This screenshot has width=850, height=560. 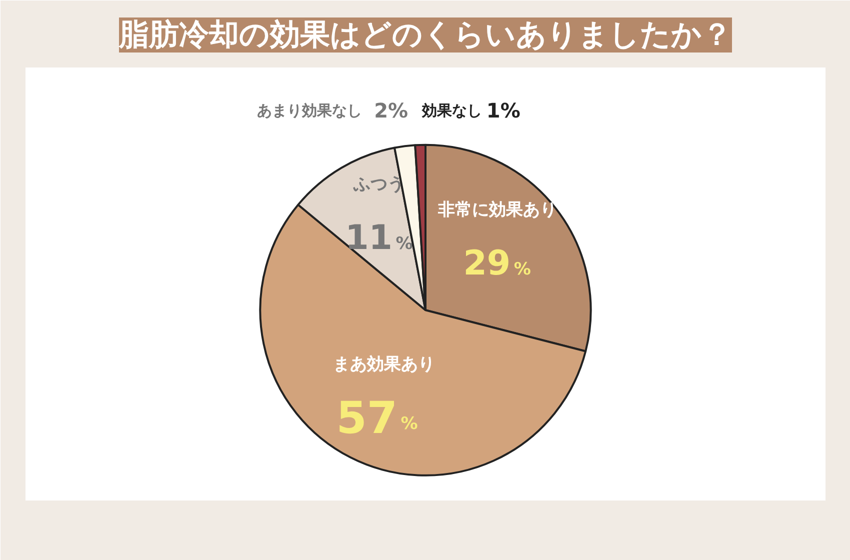 I want to click on data-label: 11%, so click(x=379, y=238).